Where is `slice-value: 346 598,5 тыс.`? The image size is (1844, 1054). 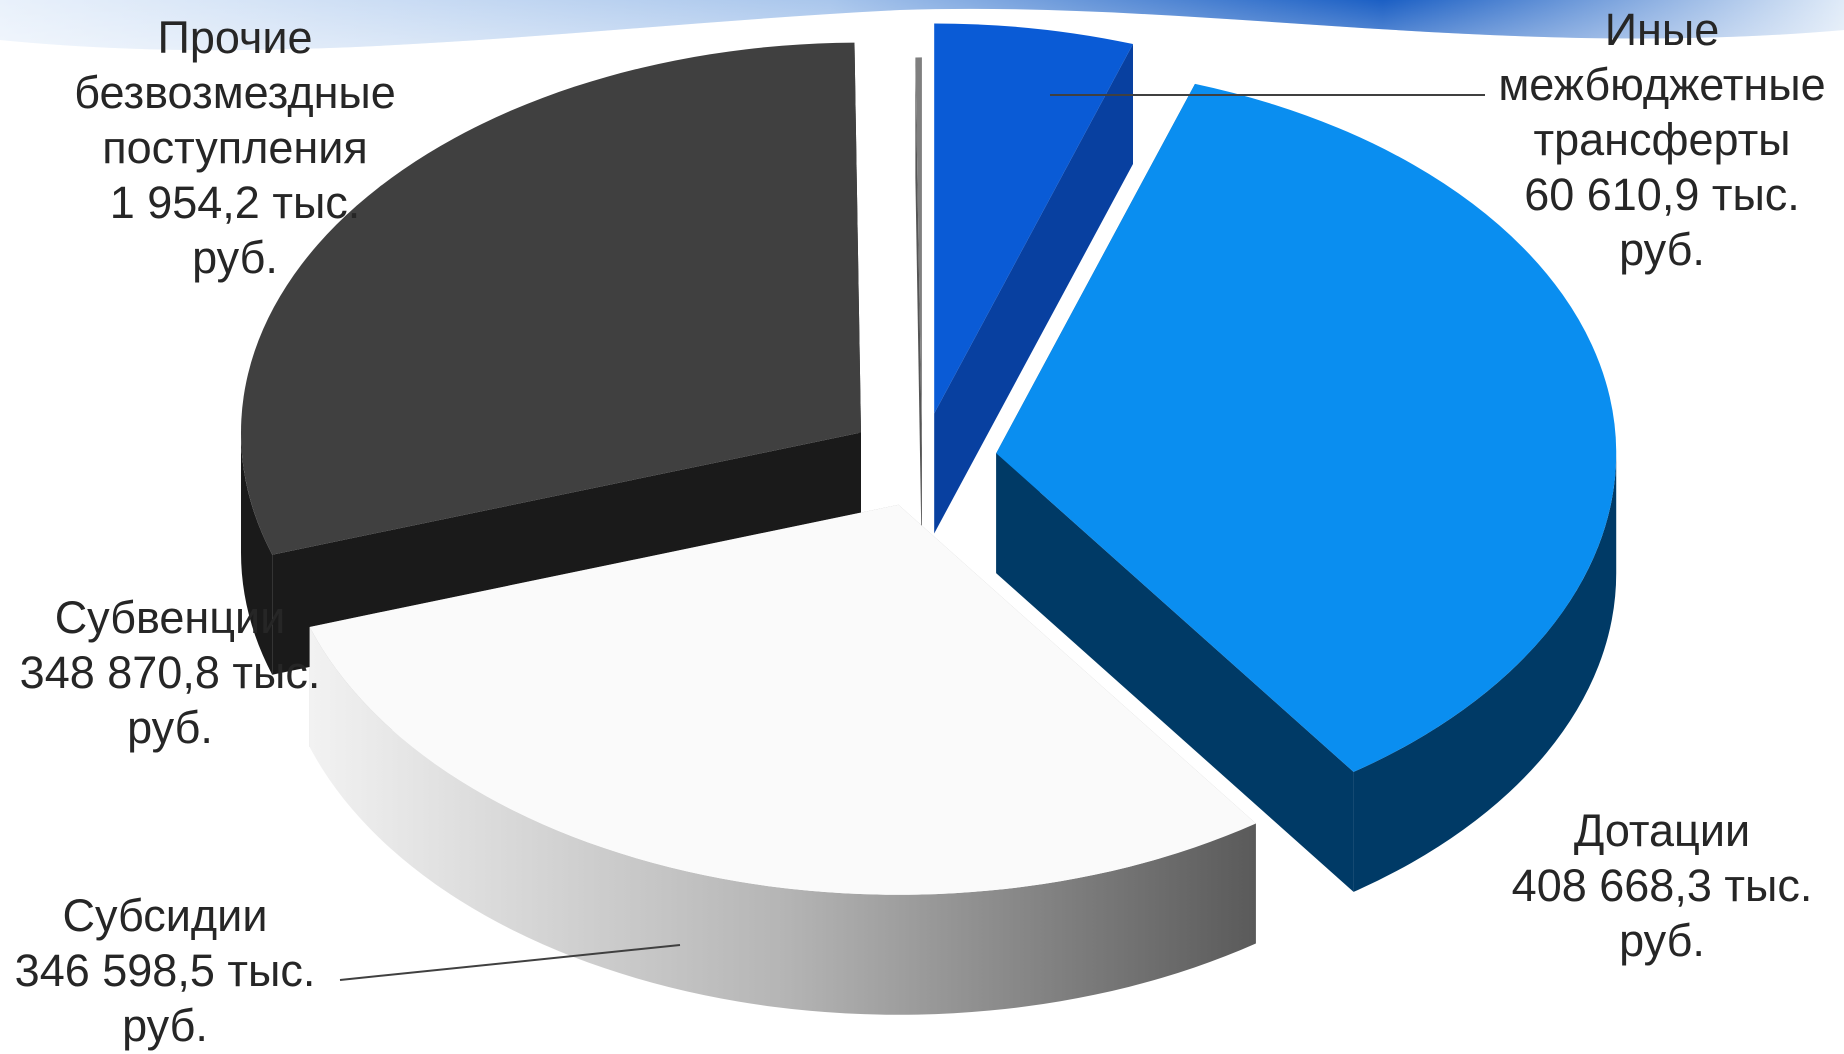
slice-value: 346 598,5 тыс. is located at coordinates (165, 970).